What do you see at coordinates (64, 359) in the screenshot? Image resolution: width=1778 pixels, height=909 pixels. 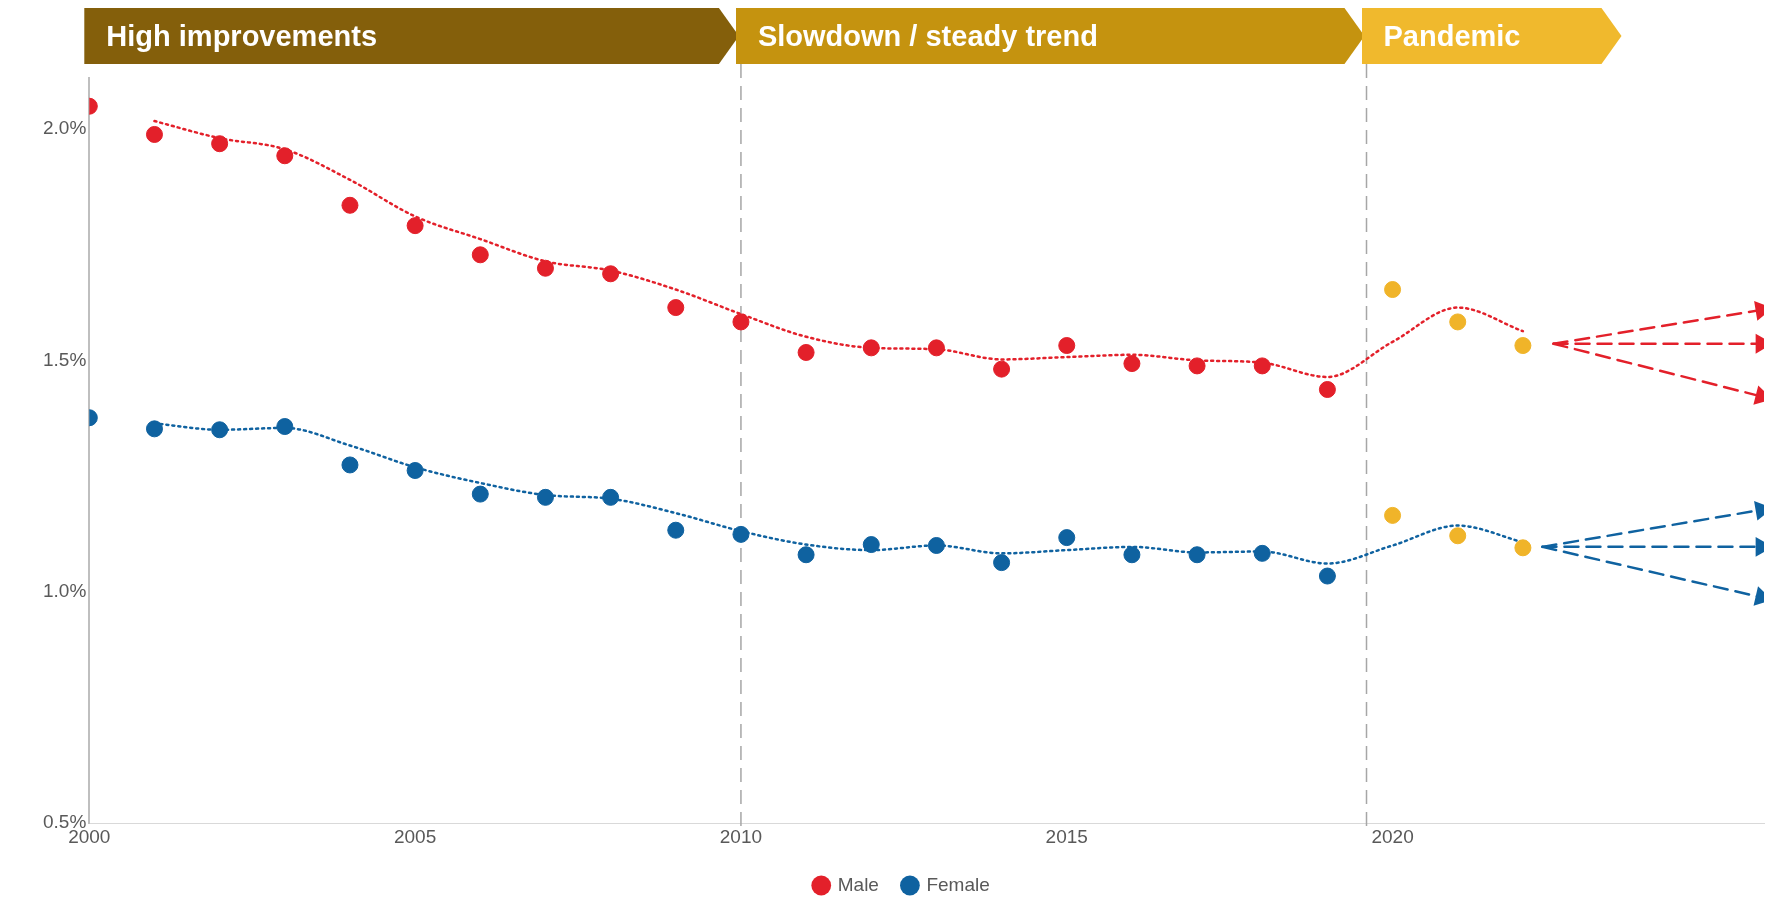 I see `y-tick-label: 1.5%` at bounding box center [64, 359].